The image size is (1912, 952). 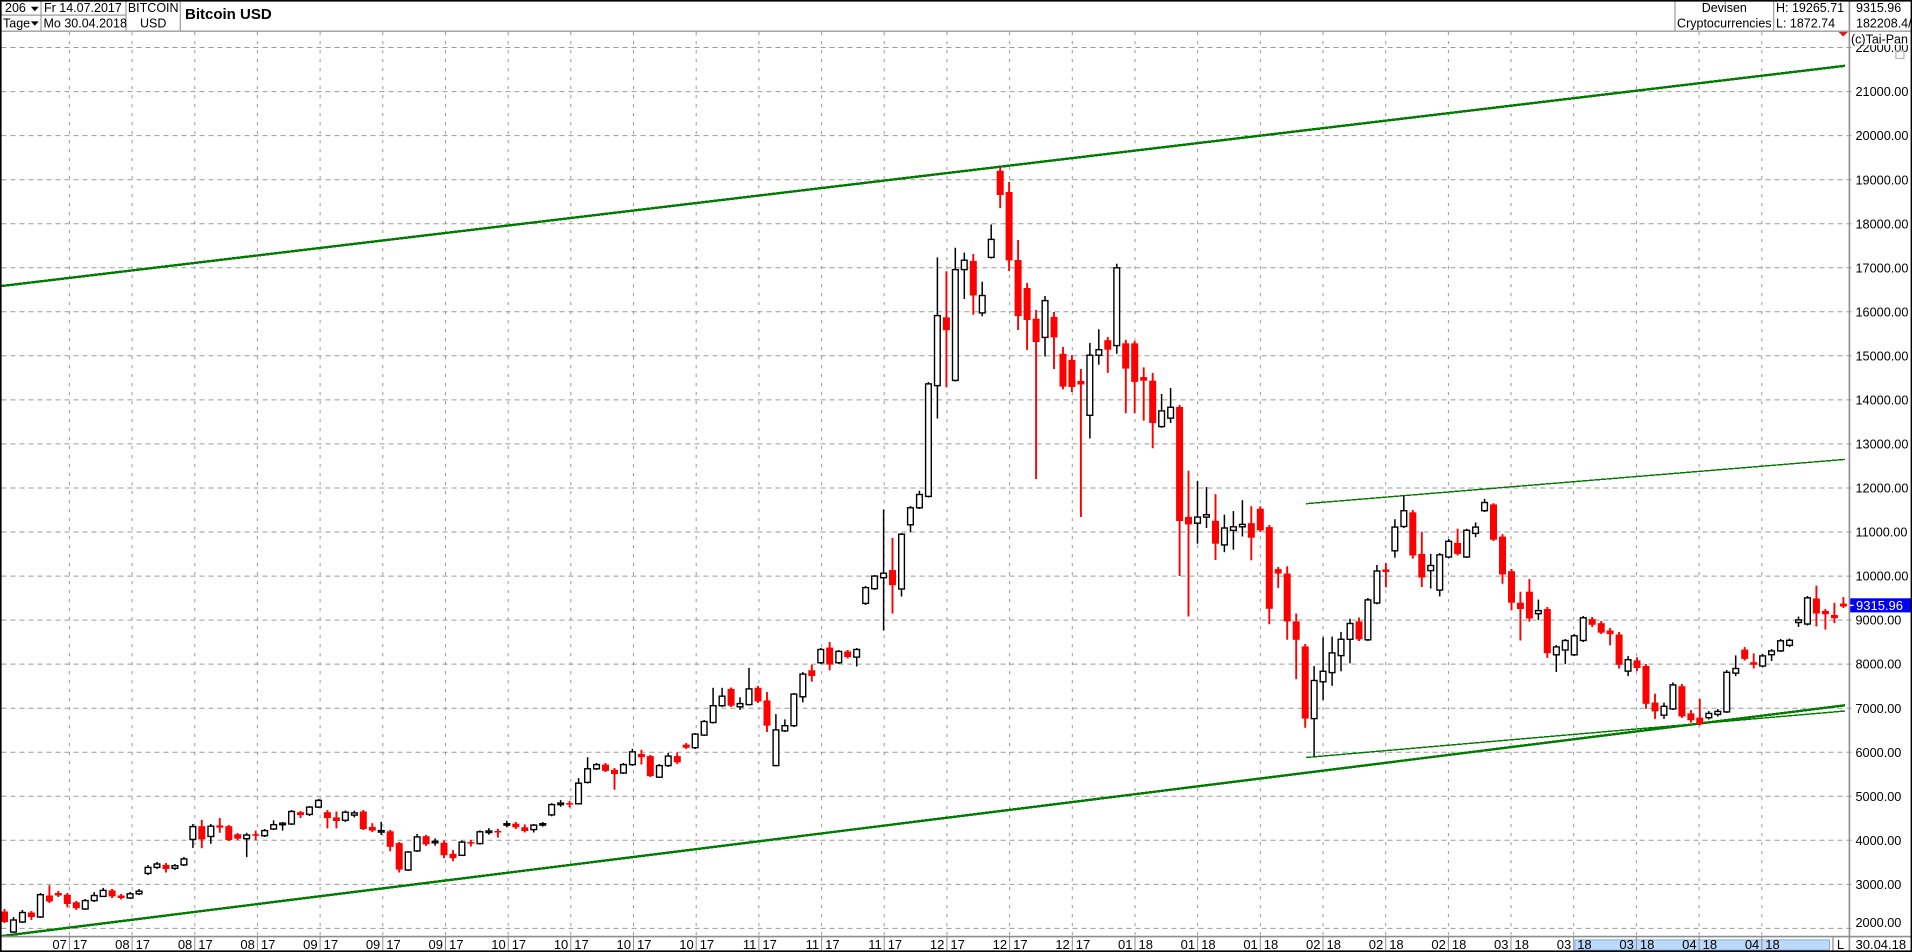 What do you see at coordinates (1810, 8) in the screenshot?
I see `svg-text: H: 19265.71` at bounding box center [1810, 8].